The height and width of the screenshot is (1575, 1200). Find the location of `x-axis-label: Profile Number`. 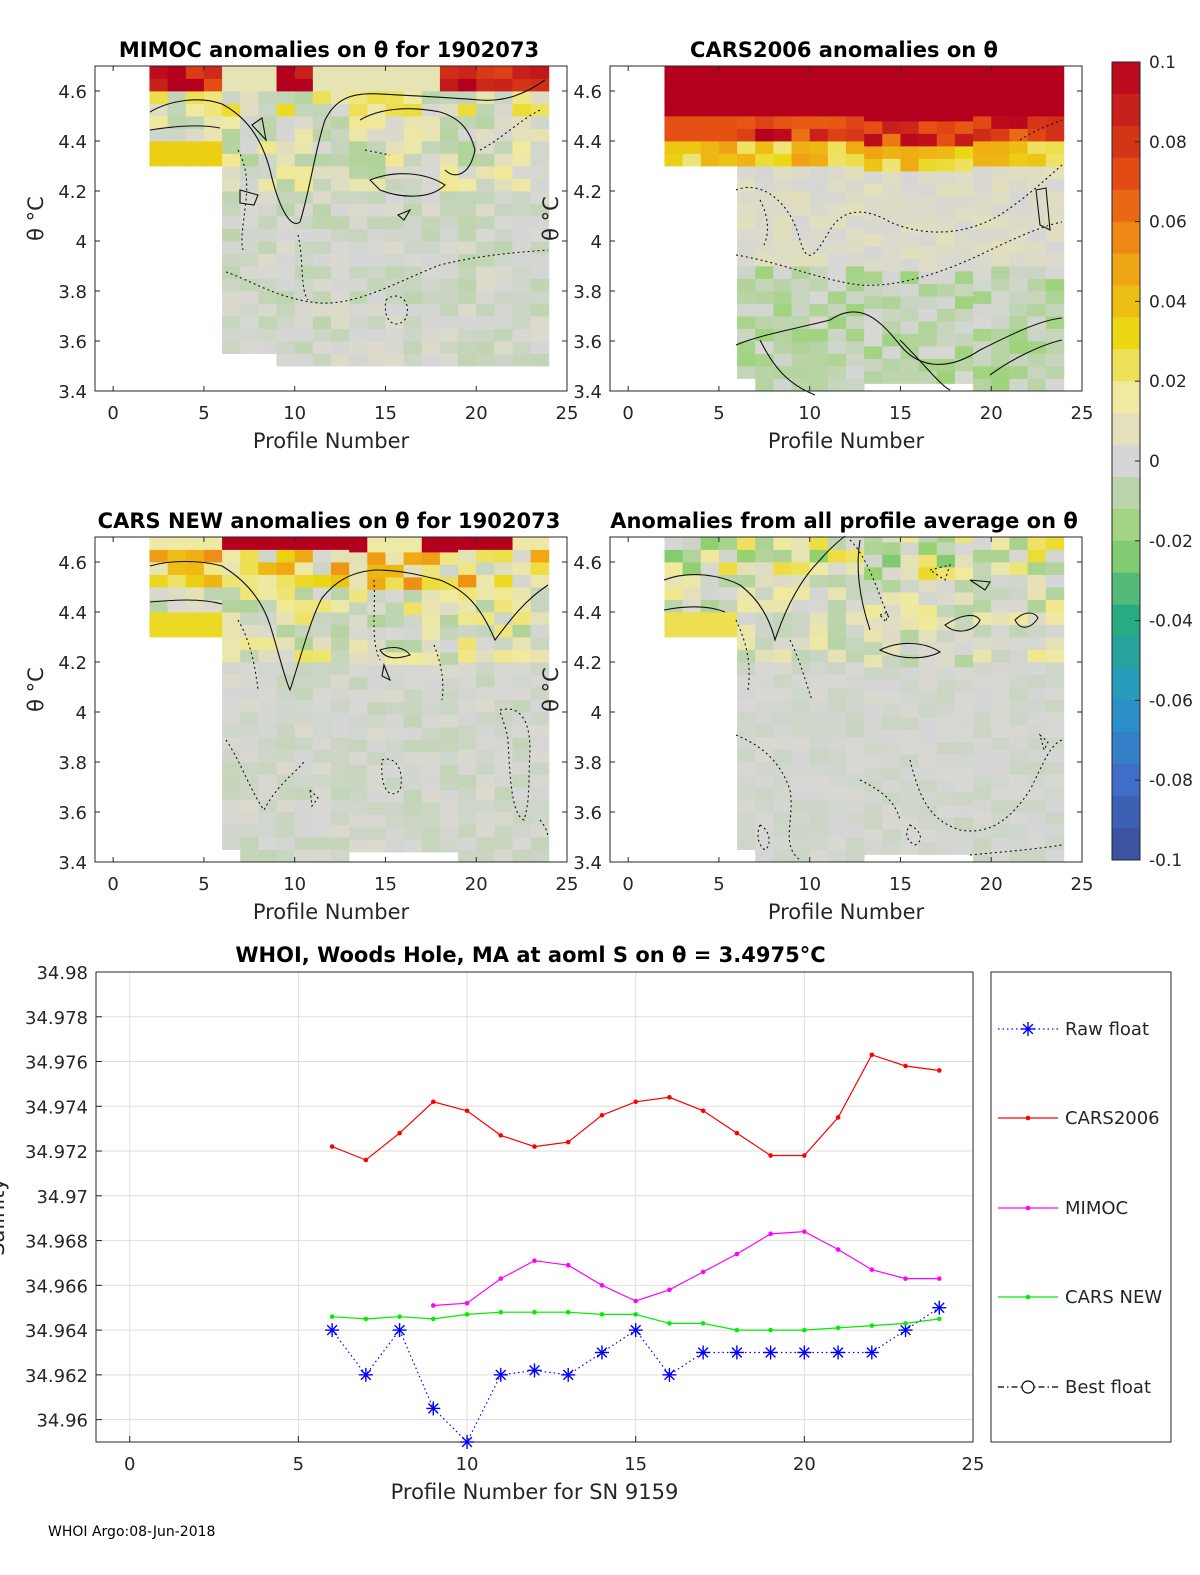

x-axis-label: Profile Number is located at coordinates (846, 441).